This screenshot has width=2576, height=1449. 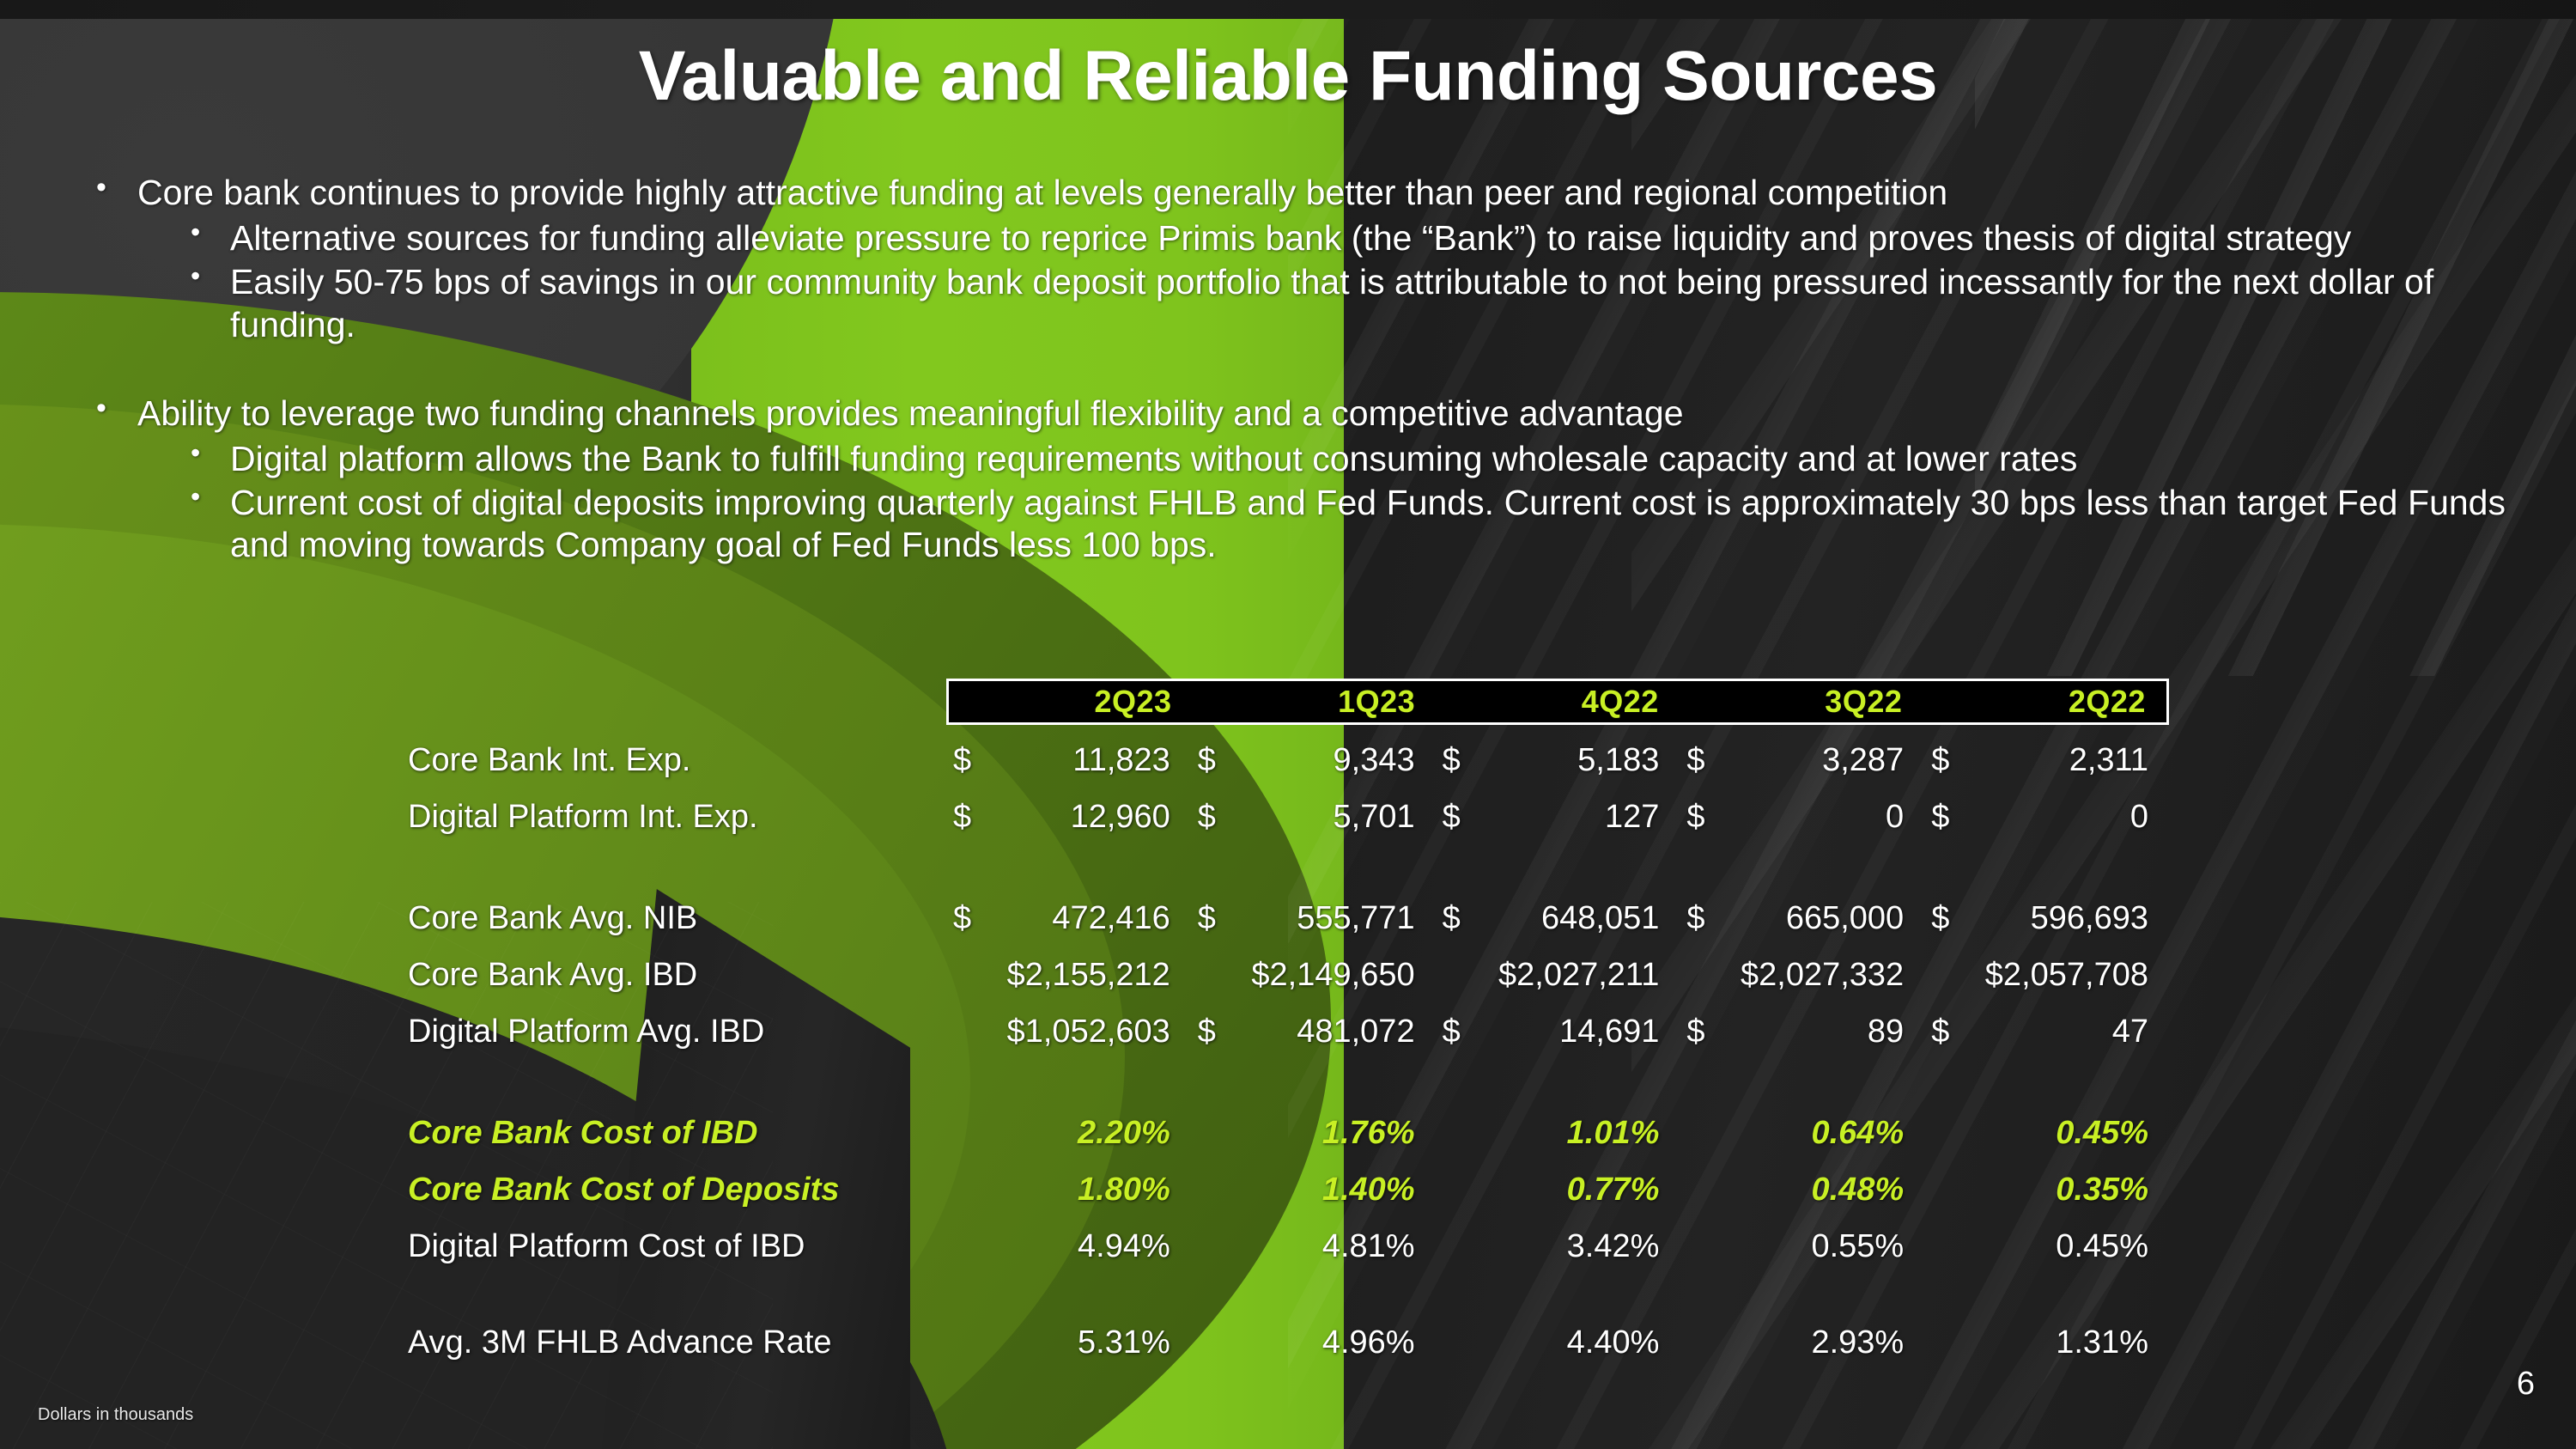 What do you see at coordinates (1613, 1190) in the screenshot?
I see `table-cell-value: 0.77%` at bounding box center [1613, 1190].